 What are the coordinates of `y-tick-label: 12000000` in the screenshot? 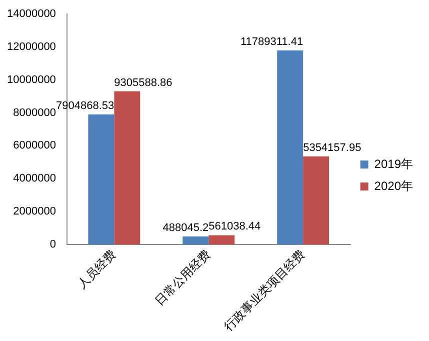 It's located at (31, 46).